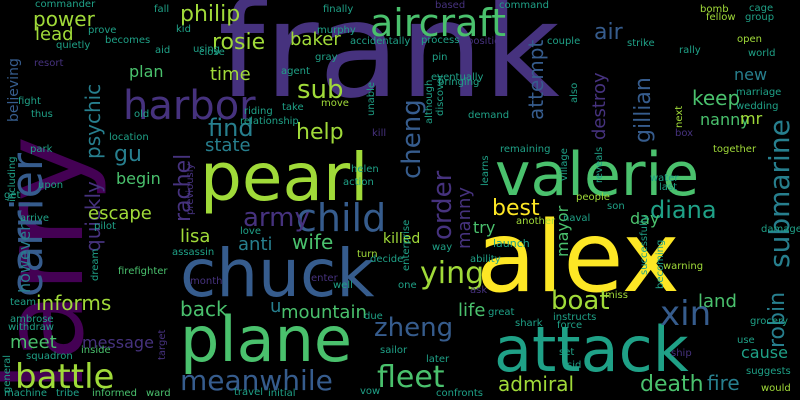 This screenshot has height=400, width=800. Describe the element at coordinates (50, 185) in the screenshot. I see `word-upon: upon` at that location.